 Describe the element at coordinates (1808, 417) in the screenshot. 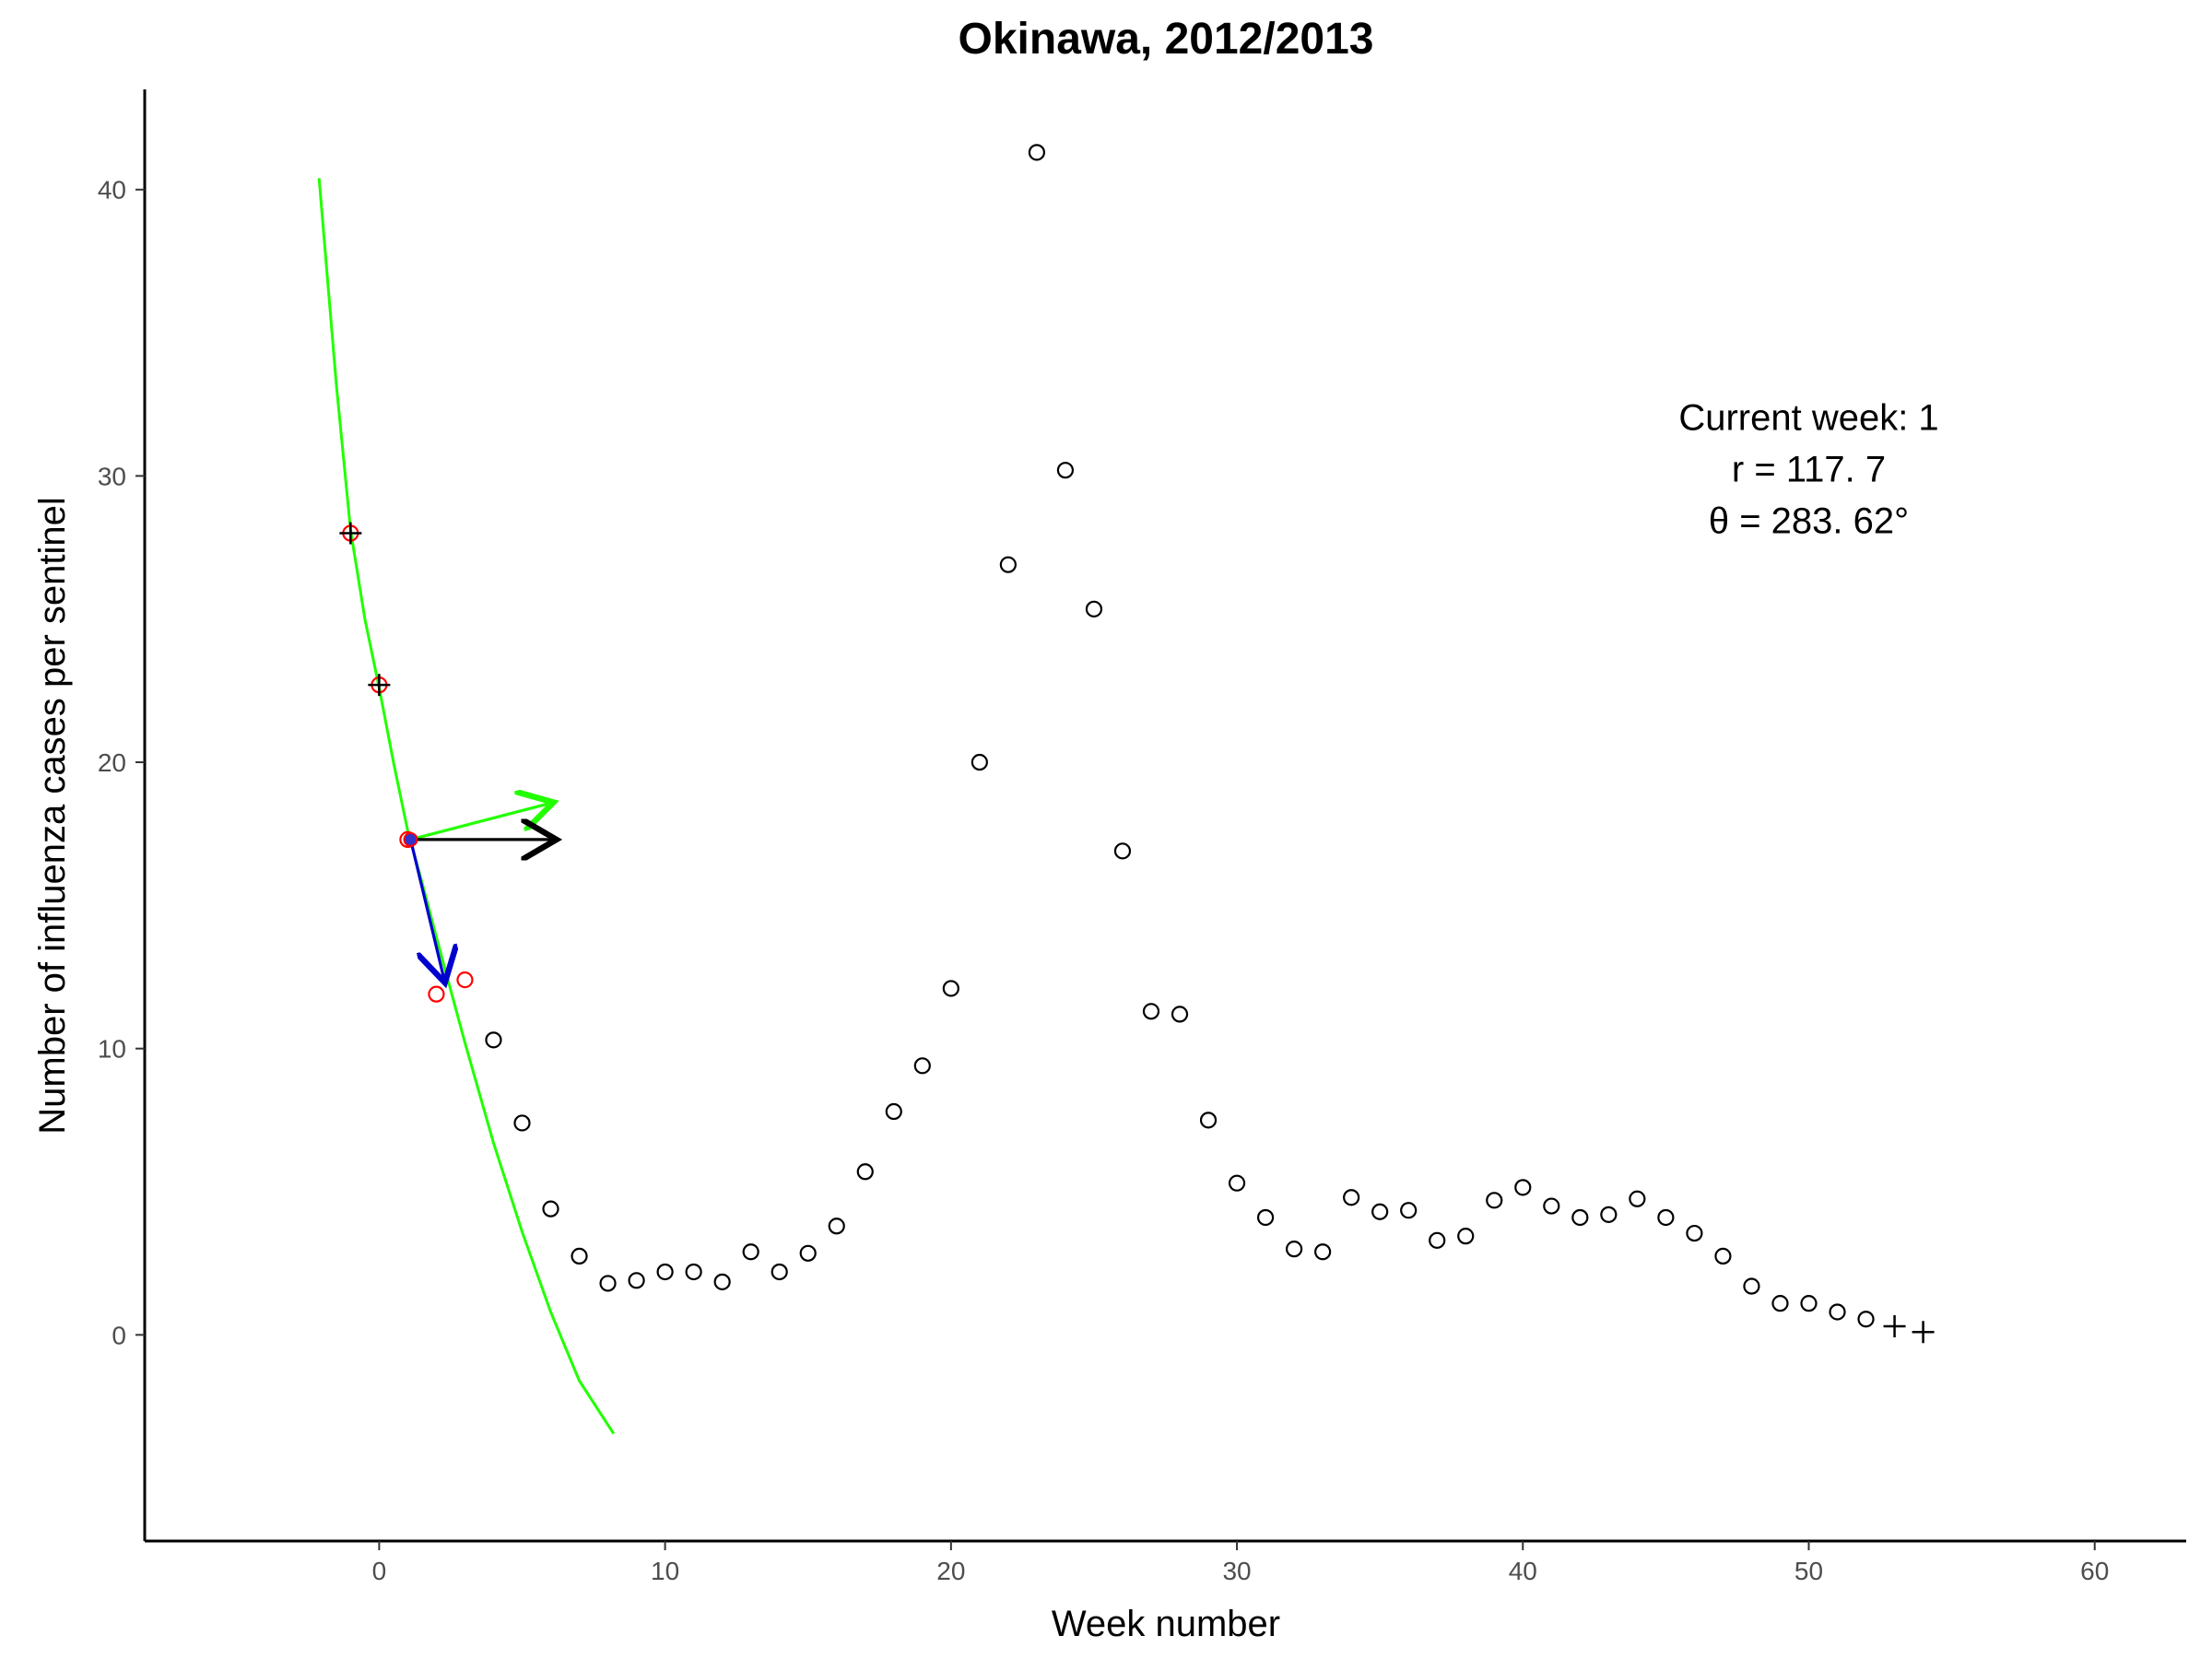

I see `annotation-current-week: Current week: 1` at that location.